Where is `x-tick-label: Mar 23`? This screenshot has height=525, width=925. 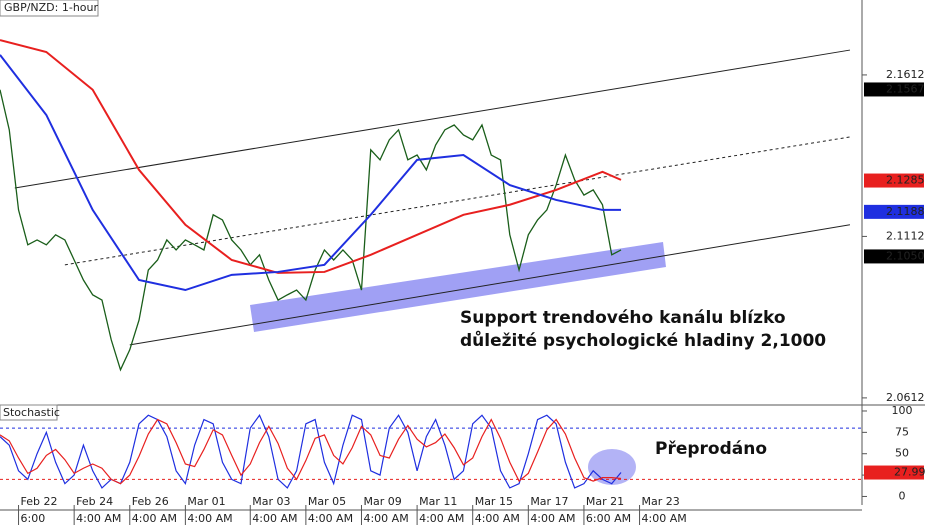
x-tick-label: Mar 23 is located at coordinates (661, 501).